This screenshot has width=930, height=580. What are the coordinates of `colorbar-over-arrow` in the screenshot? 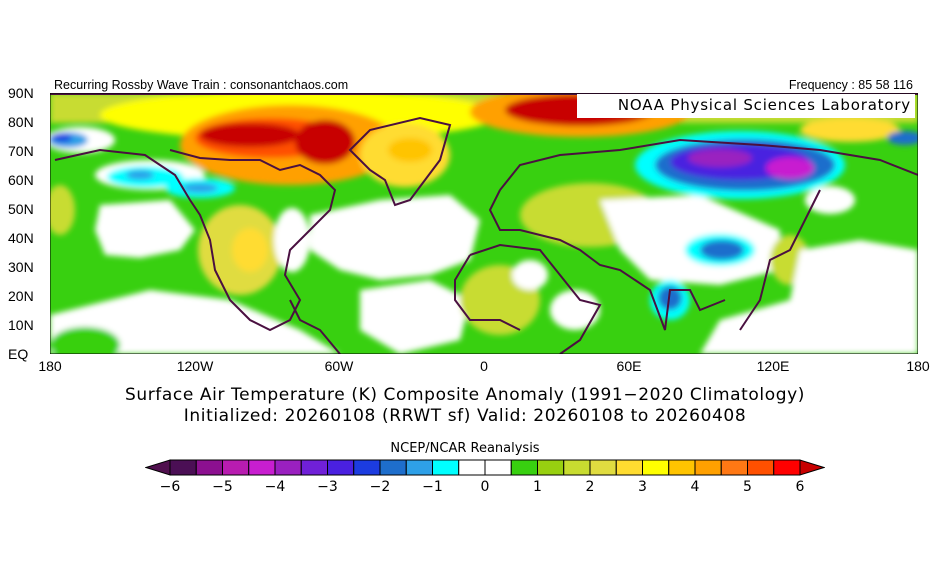 It's located at (812, 467).